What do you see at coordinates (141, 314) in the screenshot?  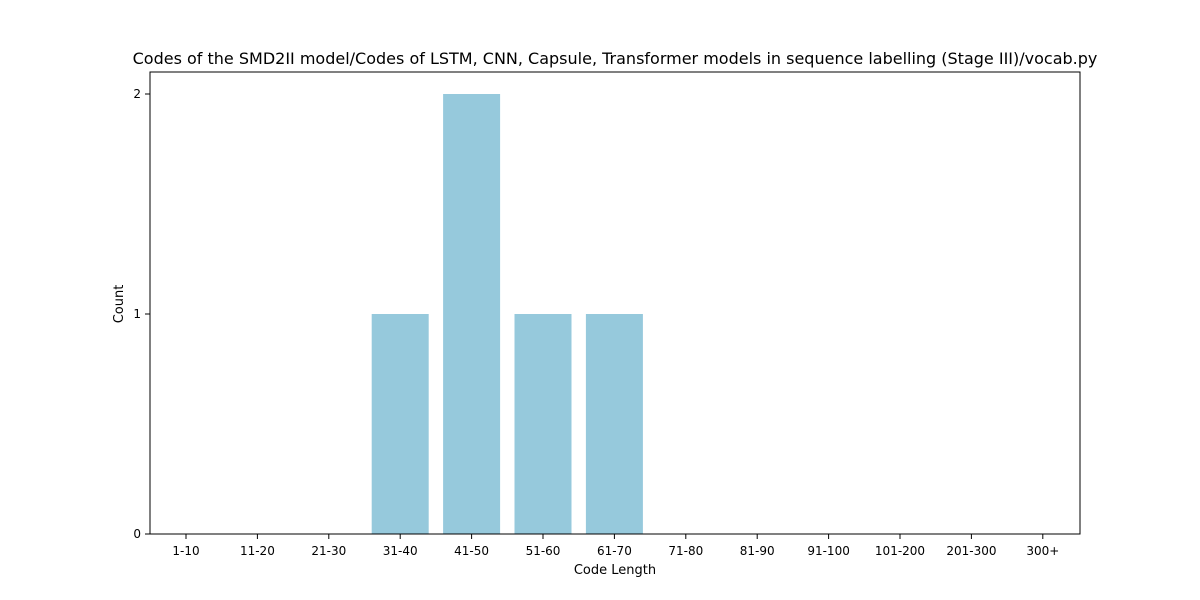 I see `y-ticks-layer: 0 1 2` at bounding box center [141, 314].